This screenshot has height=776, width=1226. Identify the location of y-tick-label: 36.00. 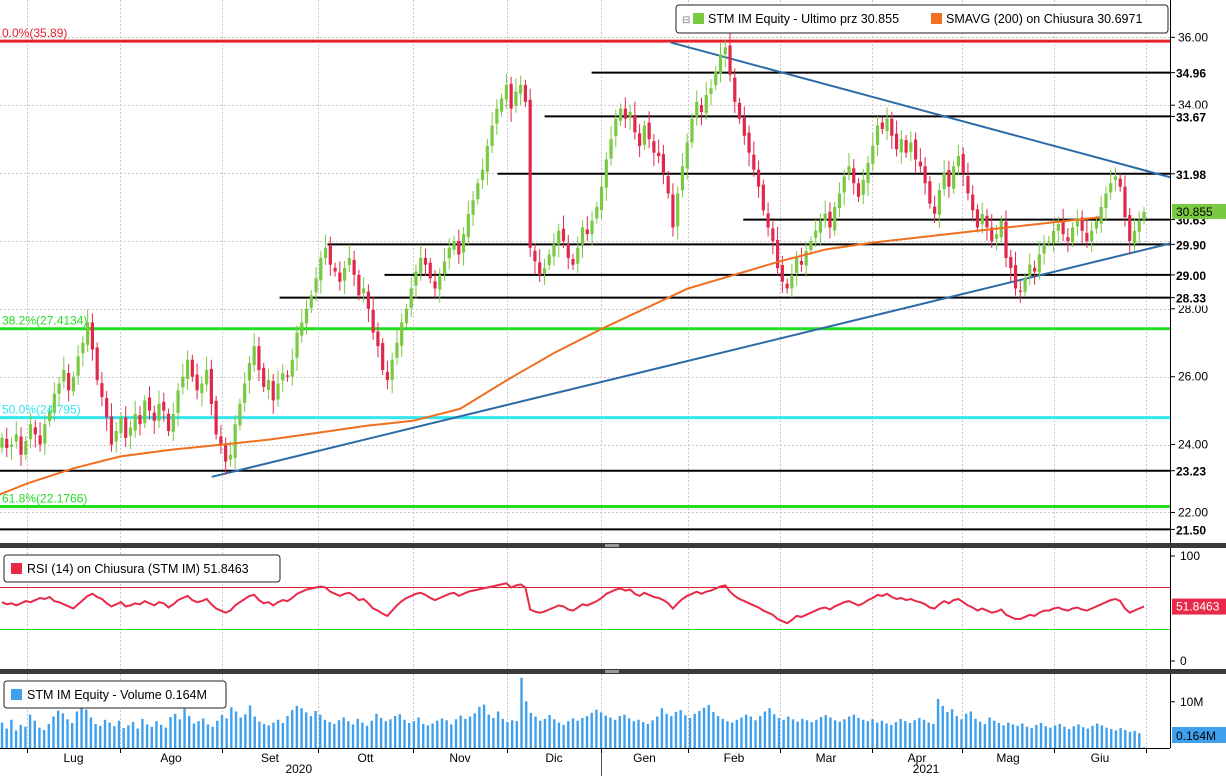
(1193, 37).